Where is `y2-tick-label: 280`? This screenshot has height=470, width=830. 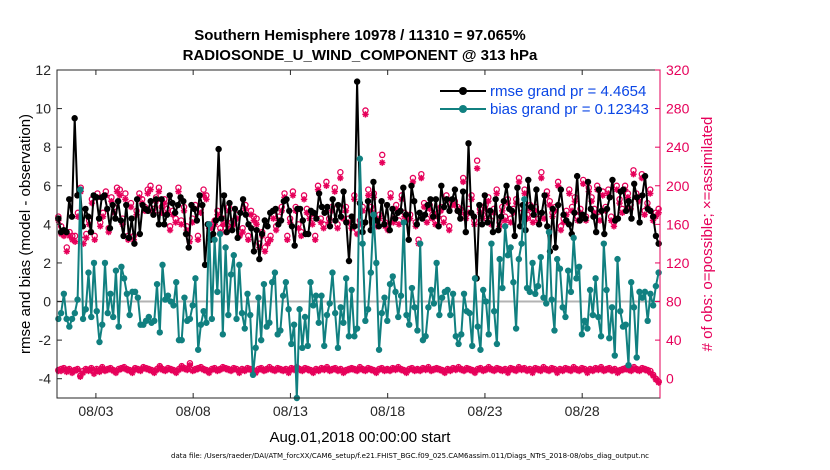 y2-tick-label: 280 is located at coordinates (678, 109).